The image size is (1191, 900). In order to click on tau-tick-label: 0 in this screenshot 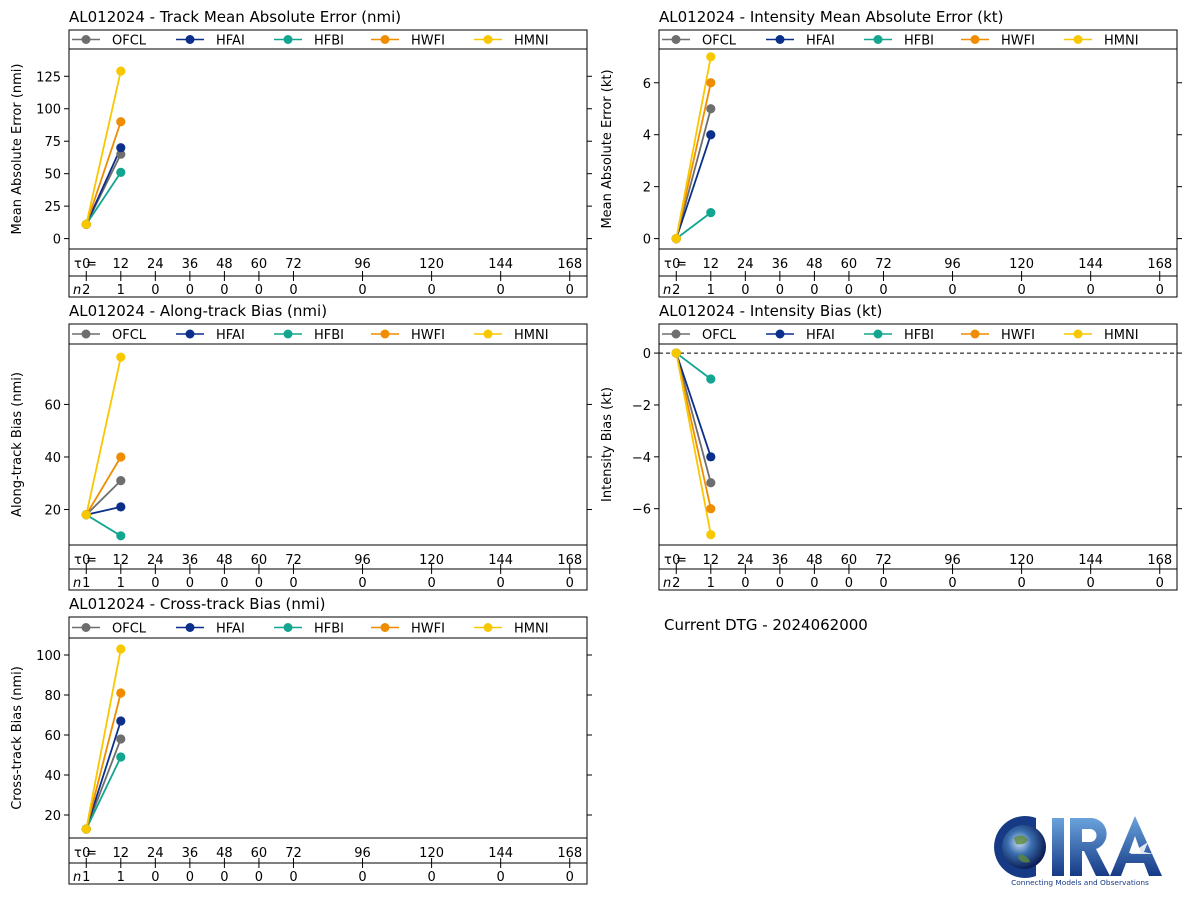, I will do `click(86, 560)`.